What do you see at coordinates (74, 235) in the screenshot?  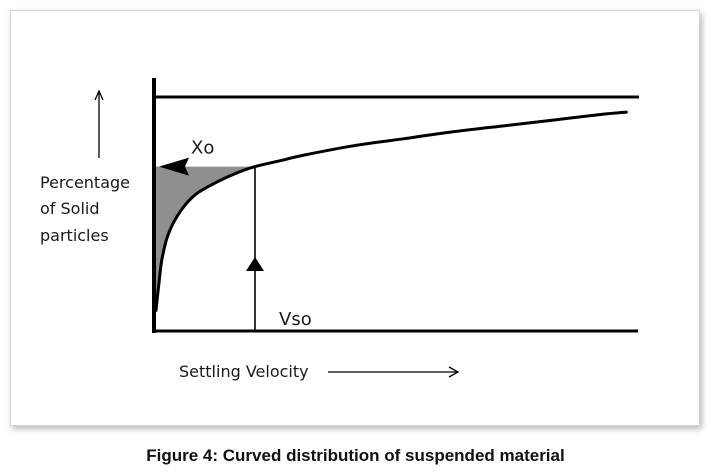 I see `y-label-line-3: particles` at bounding box center [74, 235].